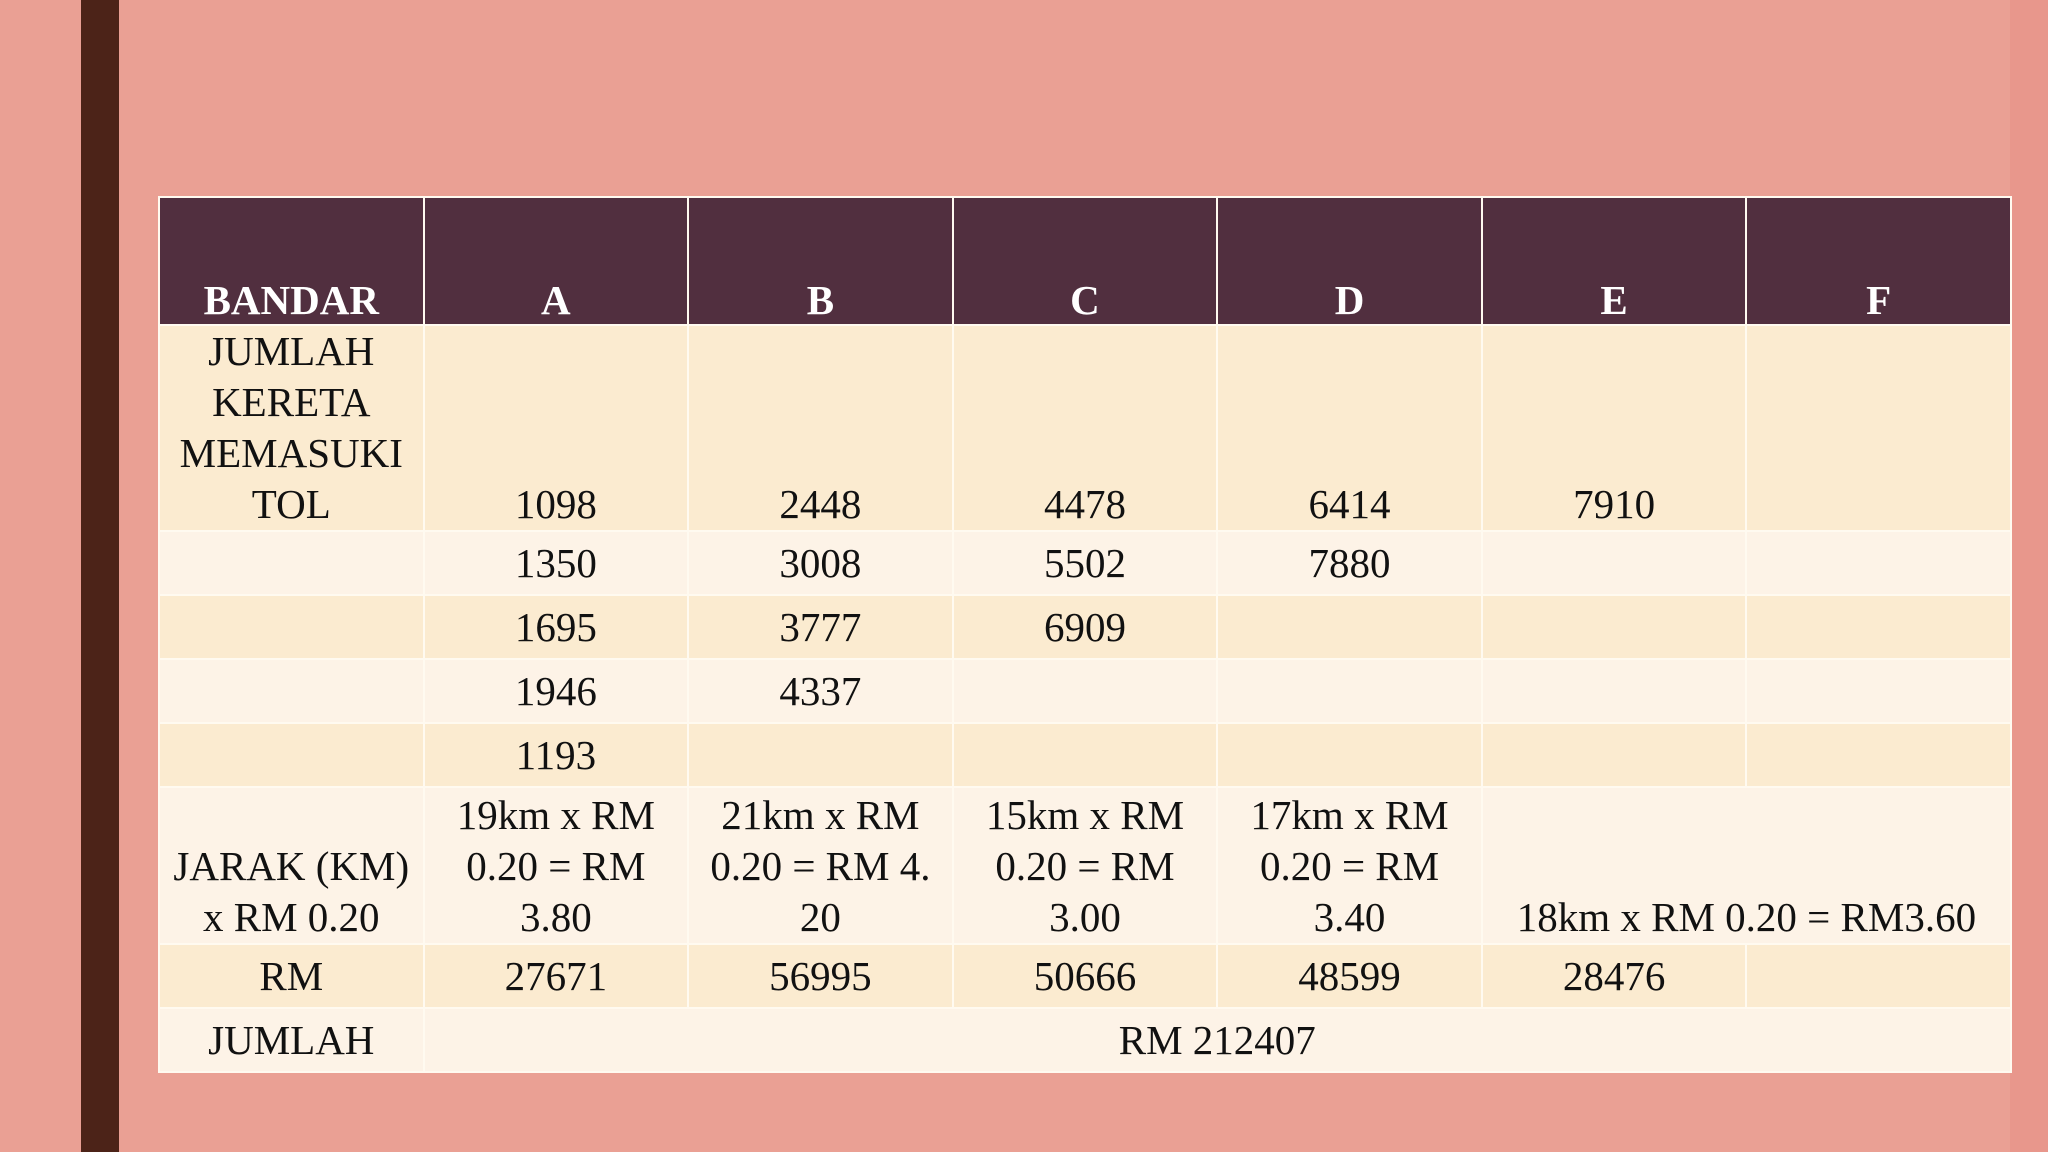  I want to click on table-cell: 2448, so click(820, 428).